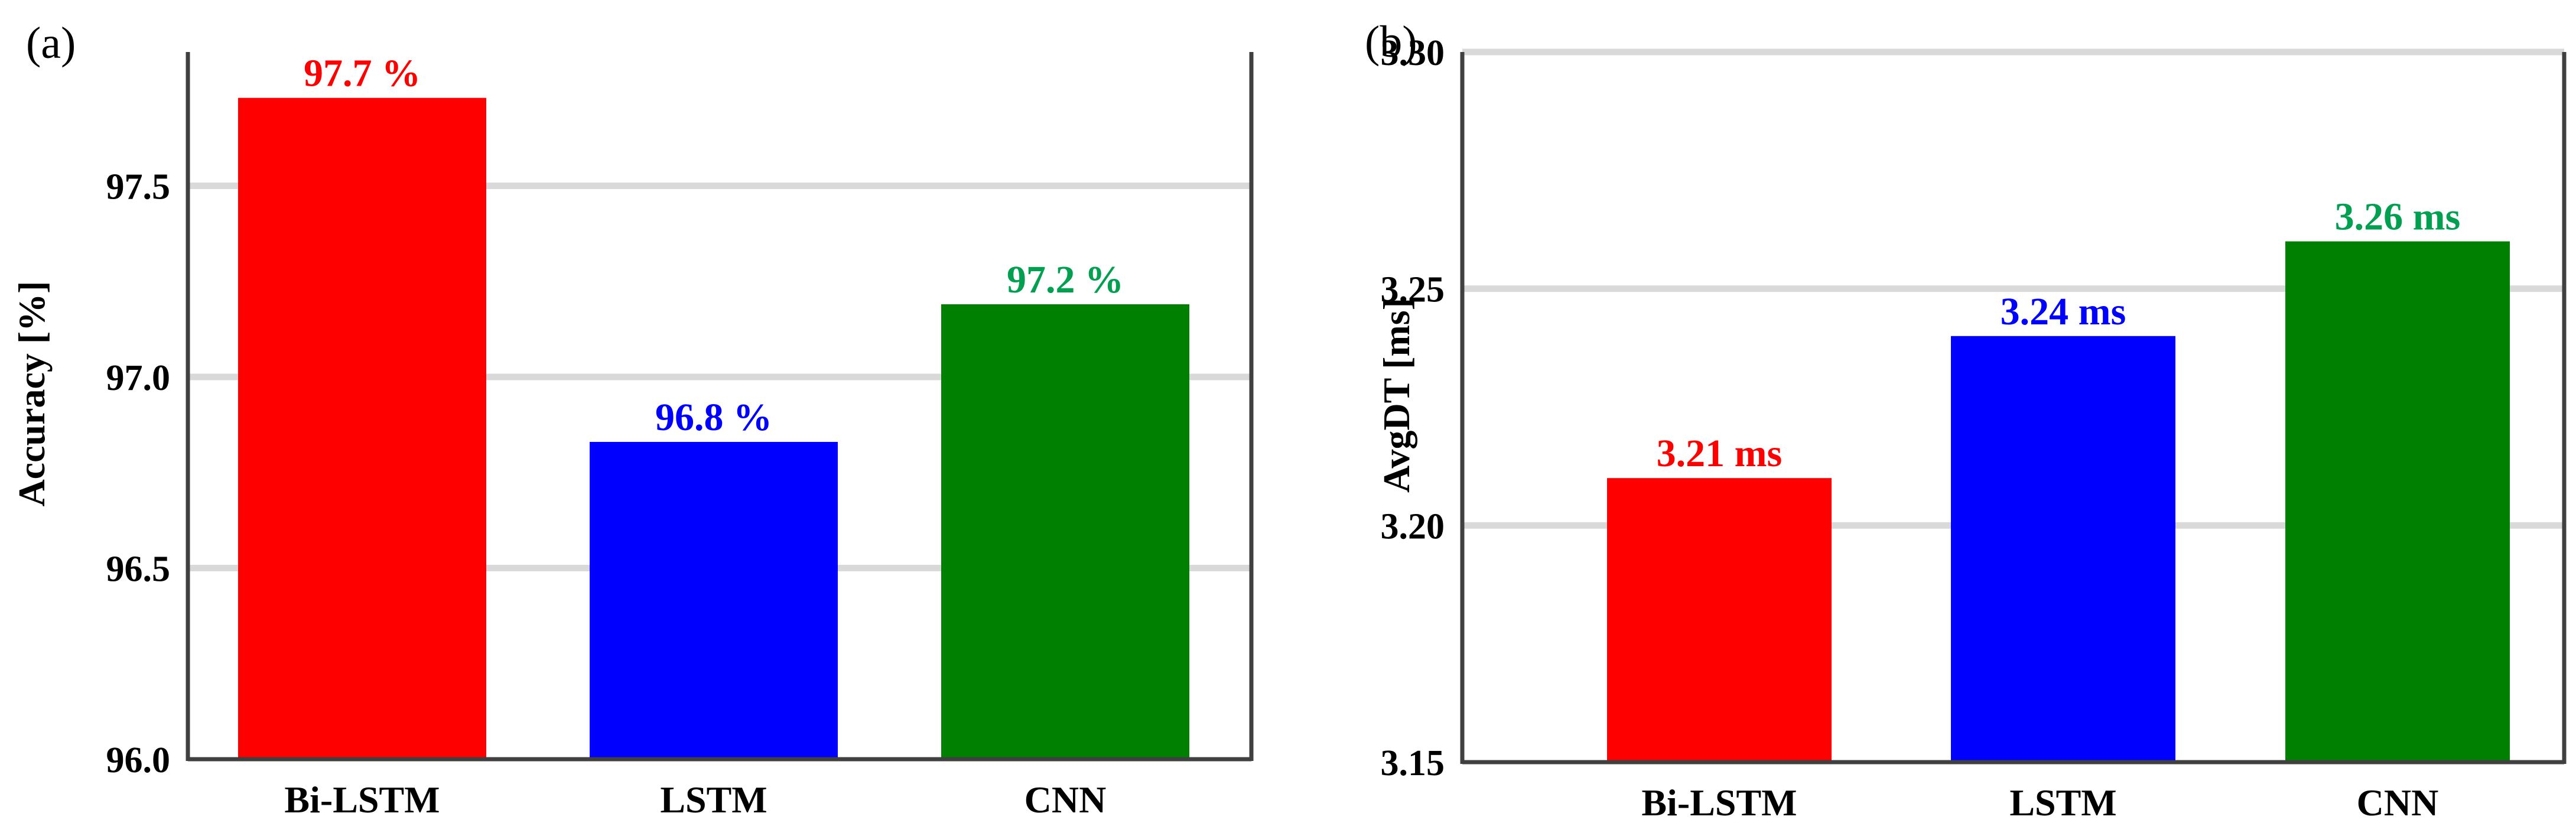 The height and width of the screenshot is (836, 2576). What do you see at coordinates (138, 187) in the screenshot?
I see `y-tick-label: 97.5` at bounding box center [138, 187].